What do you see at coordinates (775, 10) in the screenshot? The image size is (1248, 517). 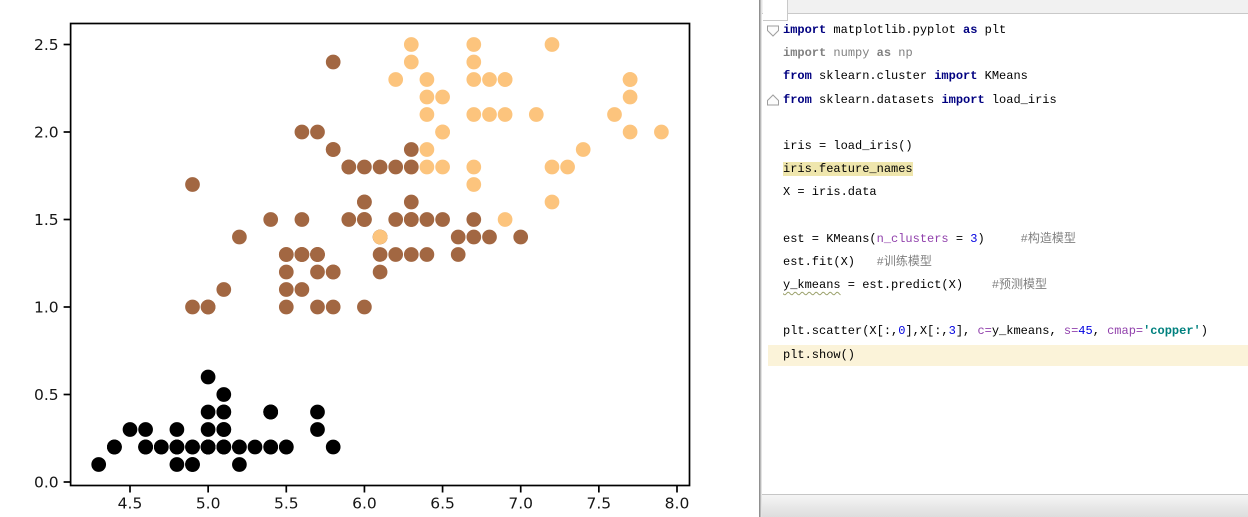 I see `scrollbar-corner` at bounding box center [775, 10].